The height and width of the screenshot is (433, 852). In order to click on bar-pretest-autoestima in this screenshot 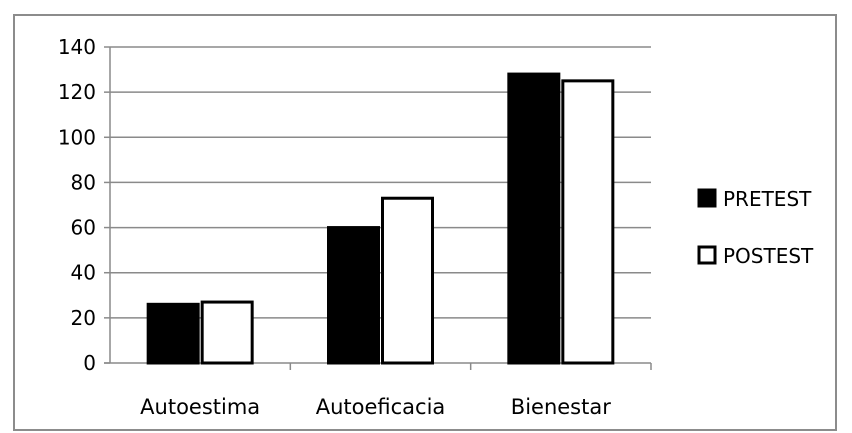, I will do `click(173, 333)`.